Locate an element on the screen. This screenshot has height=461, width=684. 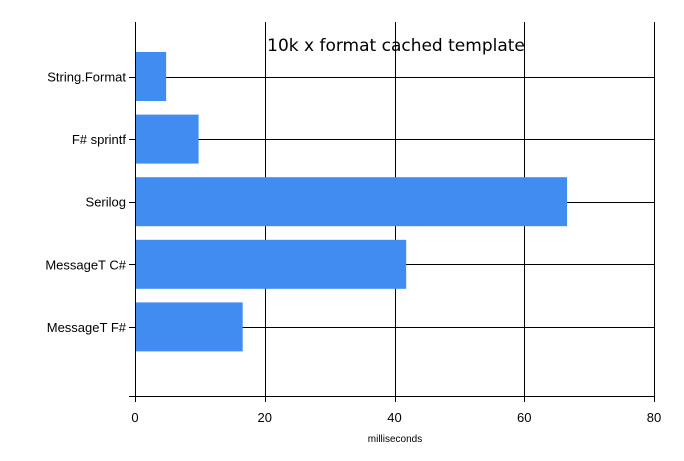
x-tick-label: 20 is located at coordinates (265, 417).